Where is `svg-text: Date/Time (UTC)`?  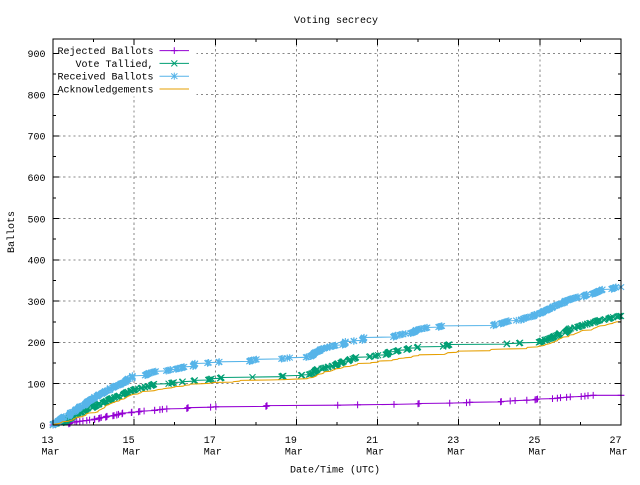 svg-text: Date/Time (UTC) is located at coordinates (335, 471).